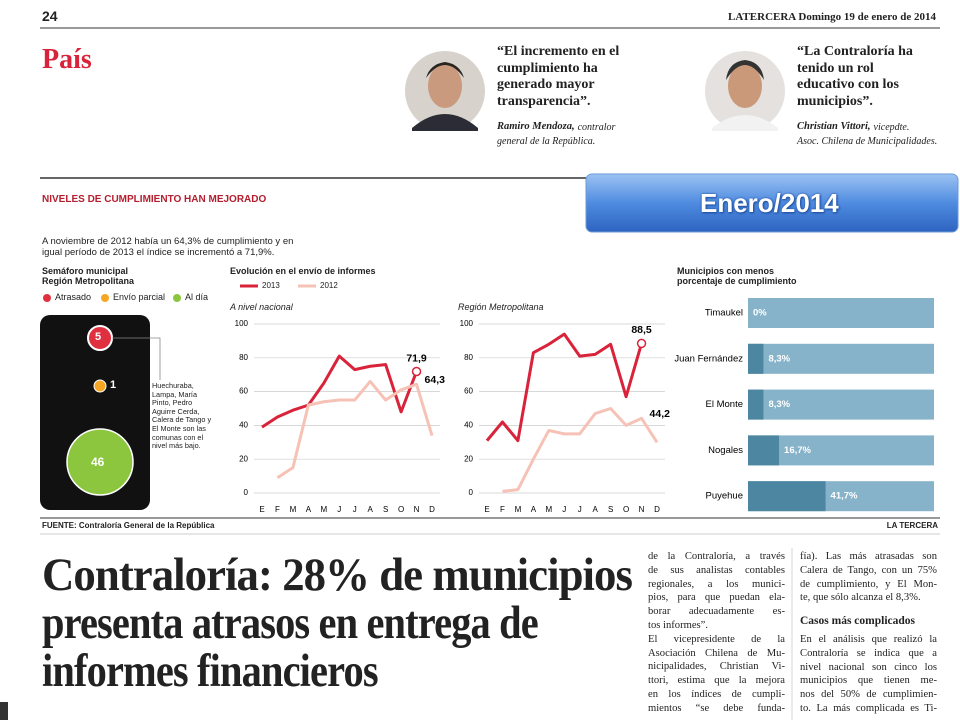 Image resolution: width=960 pixels, height=720 pixels. Describe the element at coordinates (716, 694) in the screenshot. I see `article-line: en los índices de cumpli-` at that location.